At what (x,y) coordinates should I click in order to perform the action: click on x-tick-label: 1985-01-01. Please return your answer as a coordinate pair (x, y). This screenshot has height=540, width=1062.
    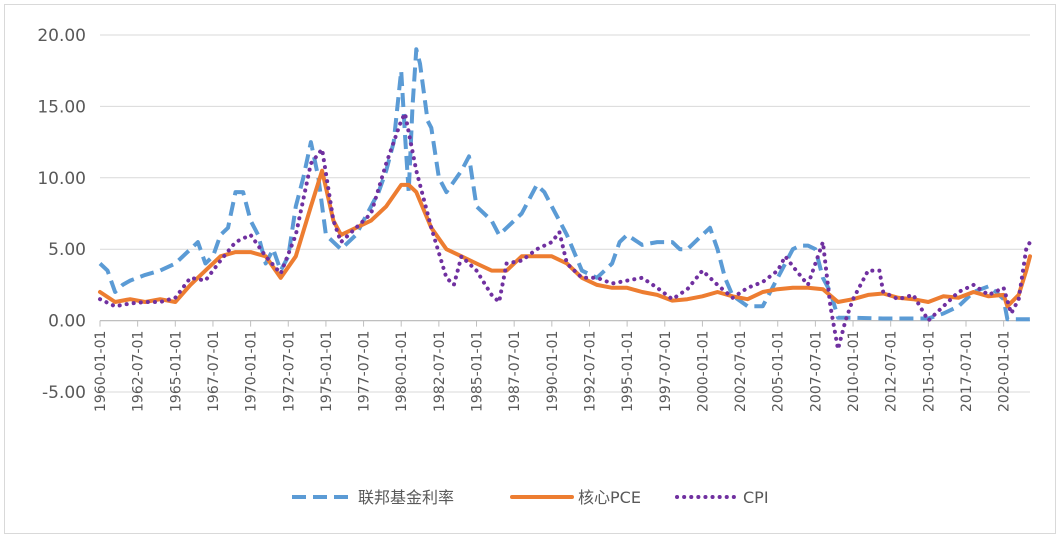
    Looking at the image, I should click on (478, 371).